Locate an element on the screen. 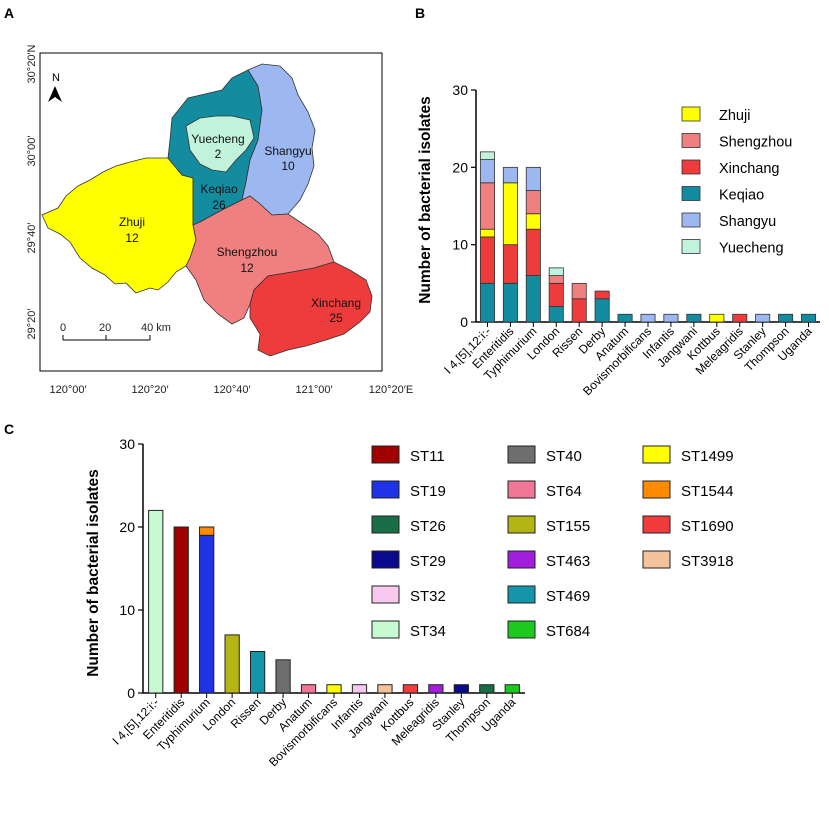  legend-label-st463: ST463 is located at coordinates (568, 561).